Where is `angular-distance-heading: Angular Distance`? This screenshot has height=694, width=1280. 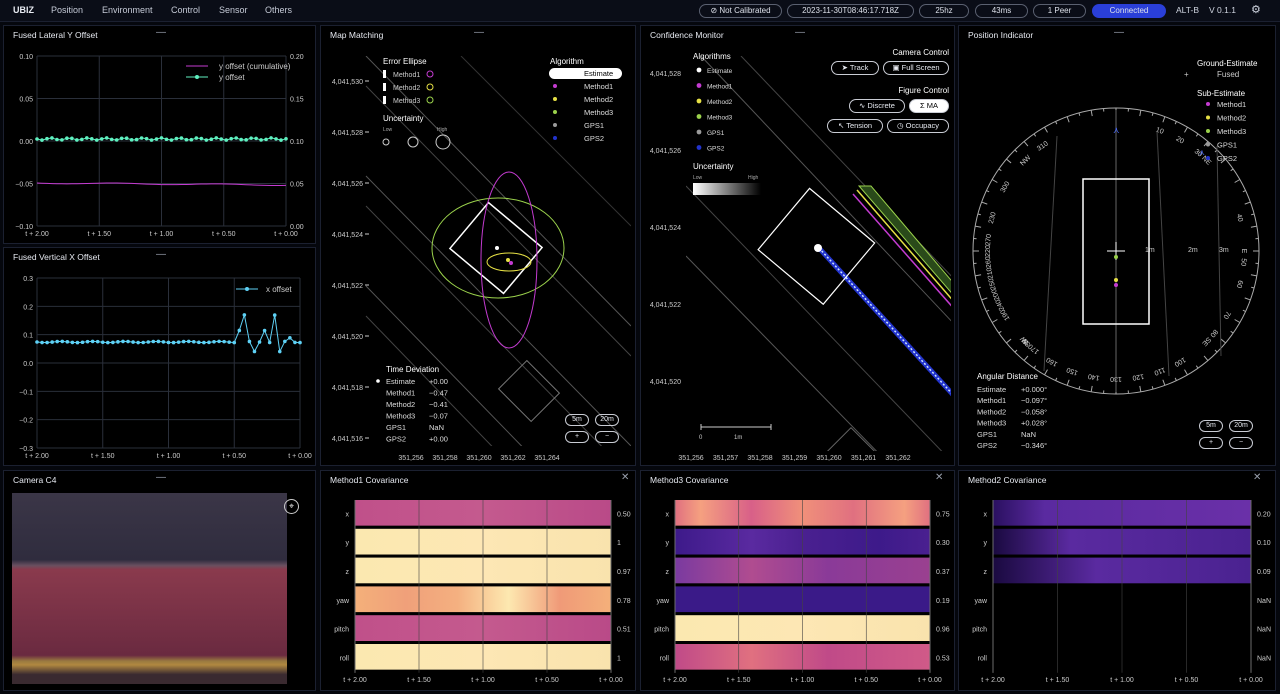
angular-distance-heading: Angular Distance is located at coordinates (1007, 376).